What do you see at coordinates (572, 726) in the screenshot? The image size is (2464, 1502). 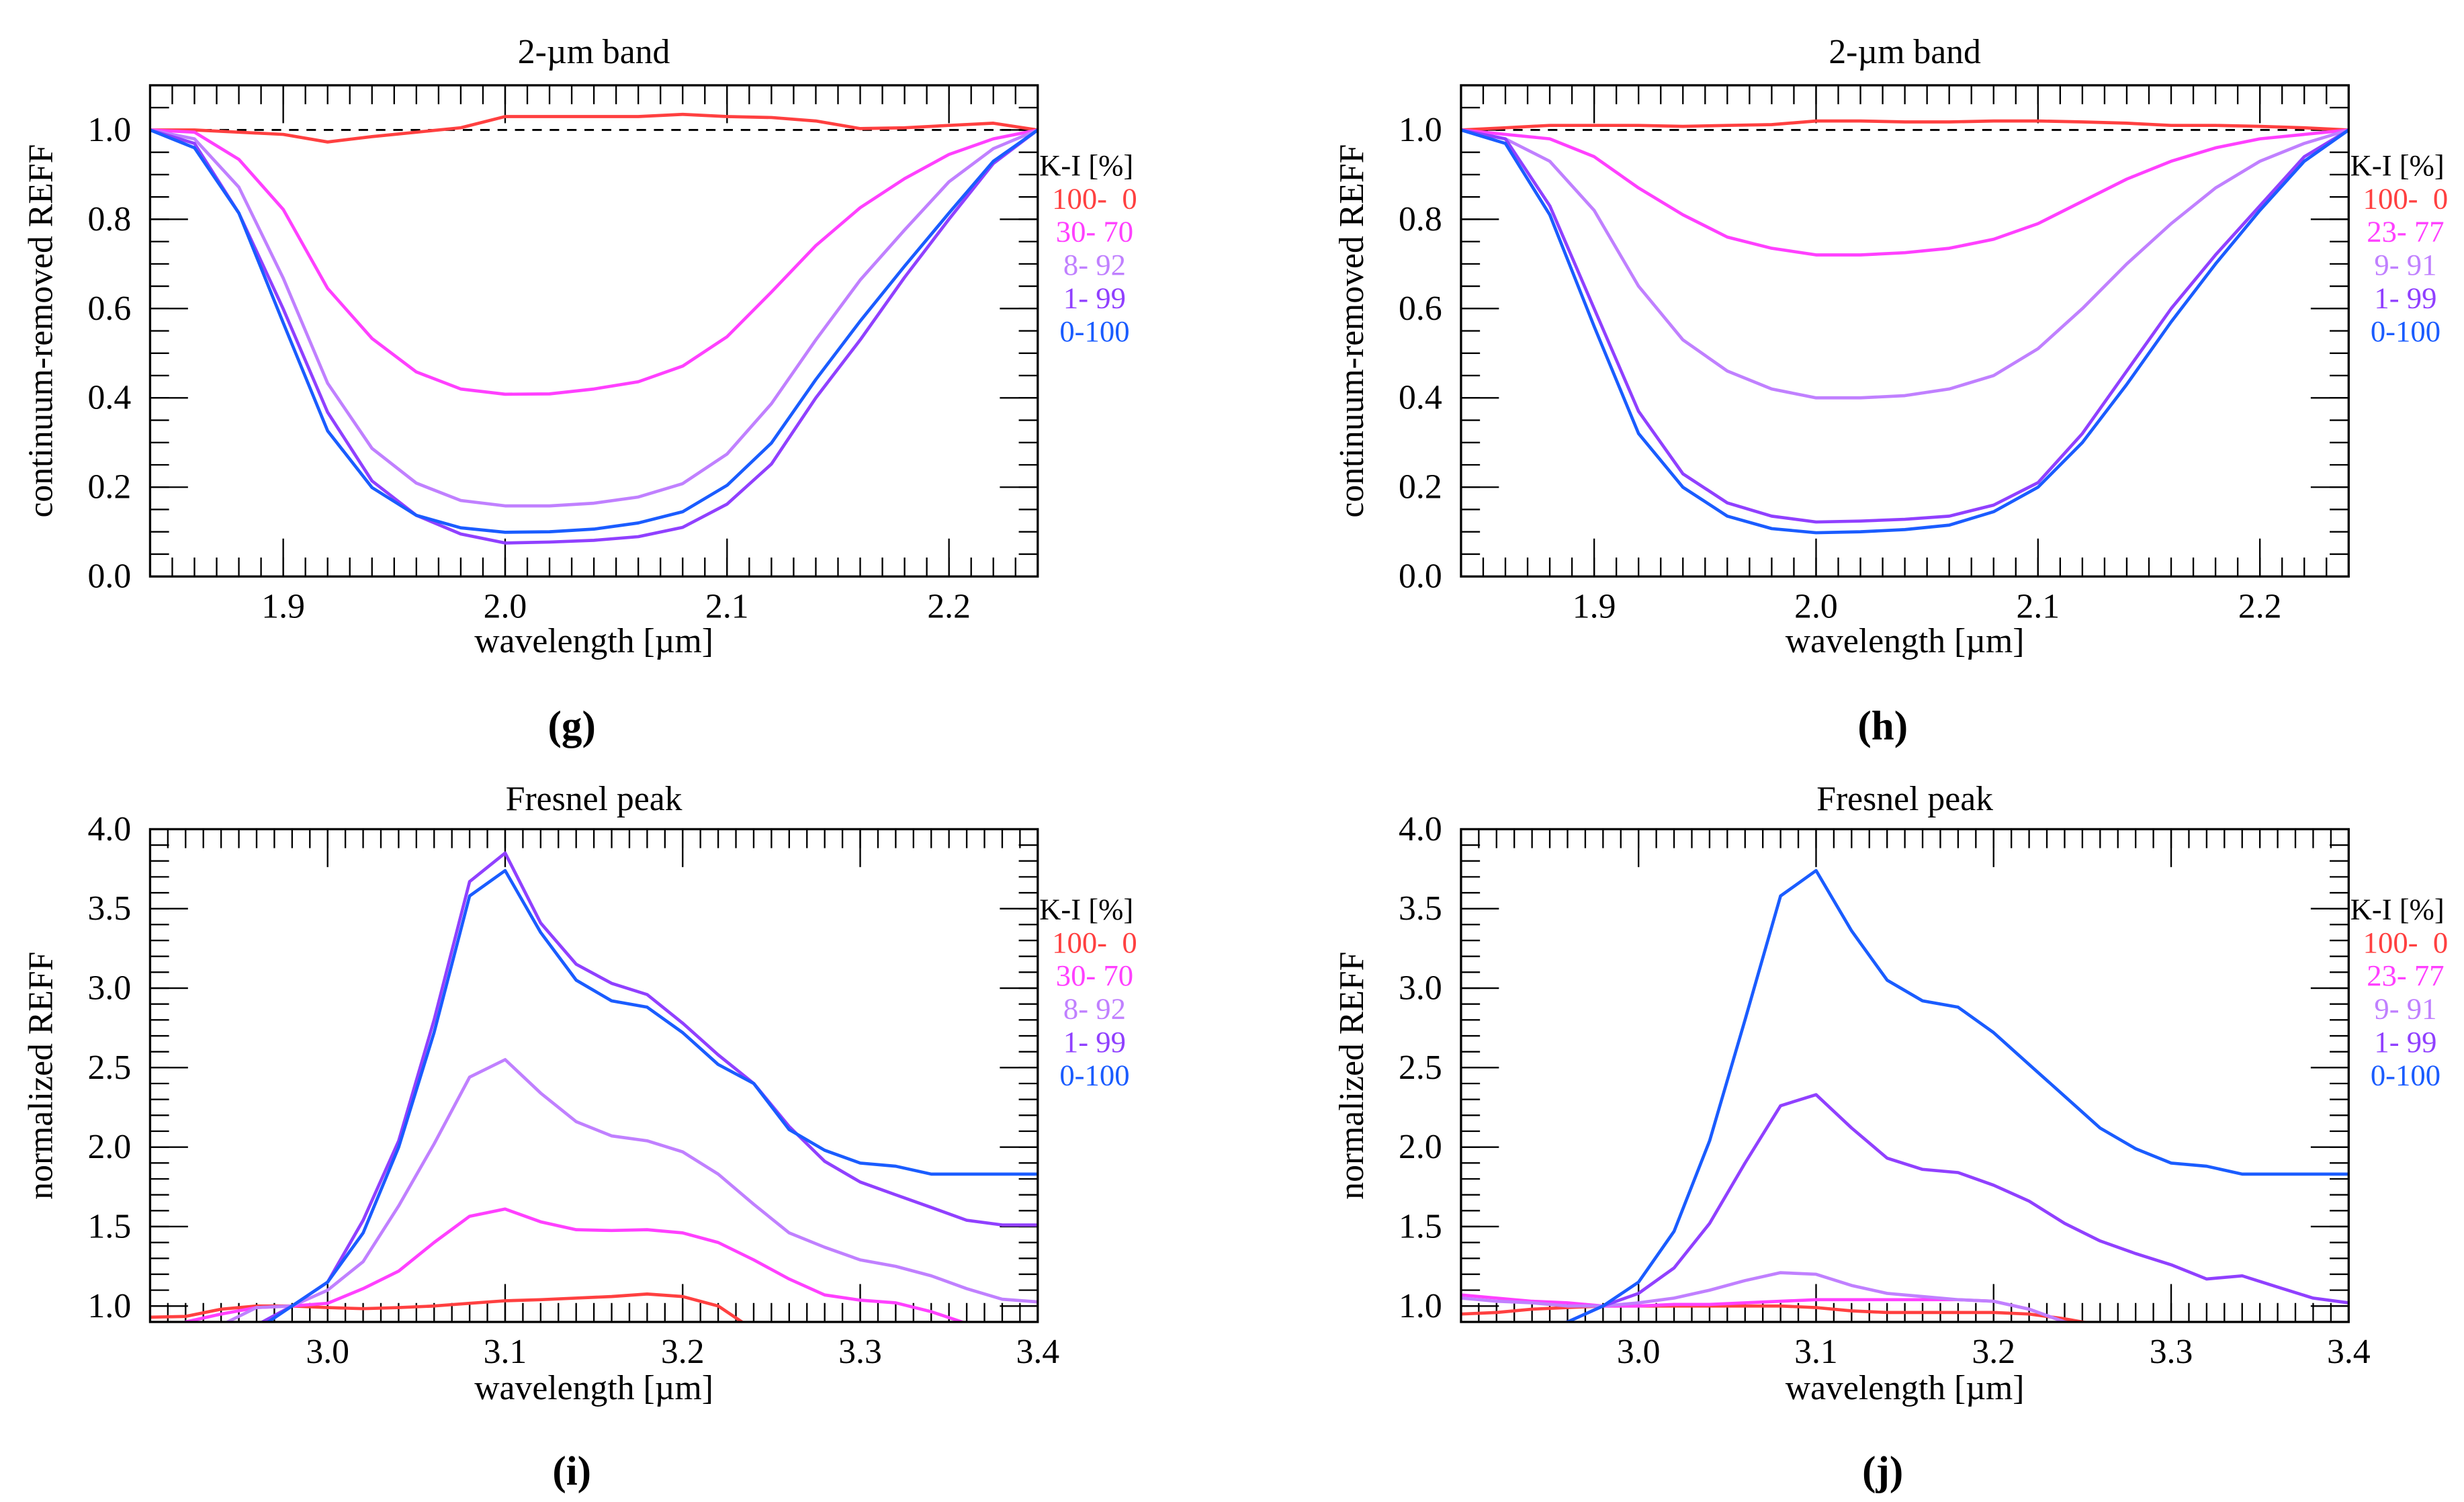 I see `panel-label: (g)` at bounding box center [572, 726].